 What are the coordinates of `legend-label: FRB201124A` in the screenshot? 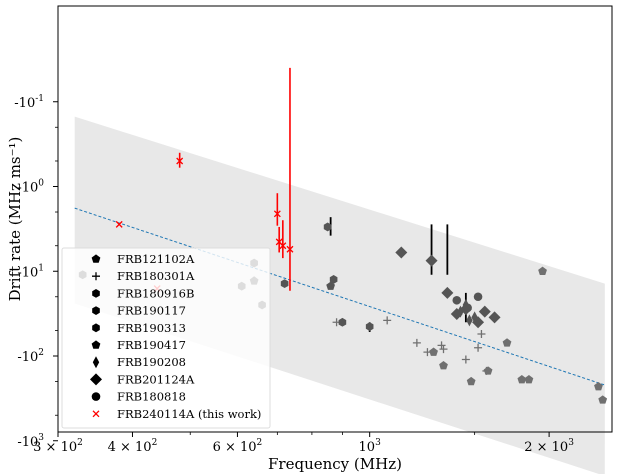 It's located at (156, 379).